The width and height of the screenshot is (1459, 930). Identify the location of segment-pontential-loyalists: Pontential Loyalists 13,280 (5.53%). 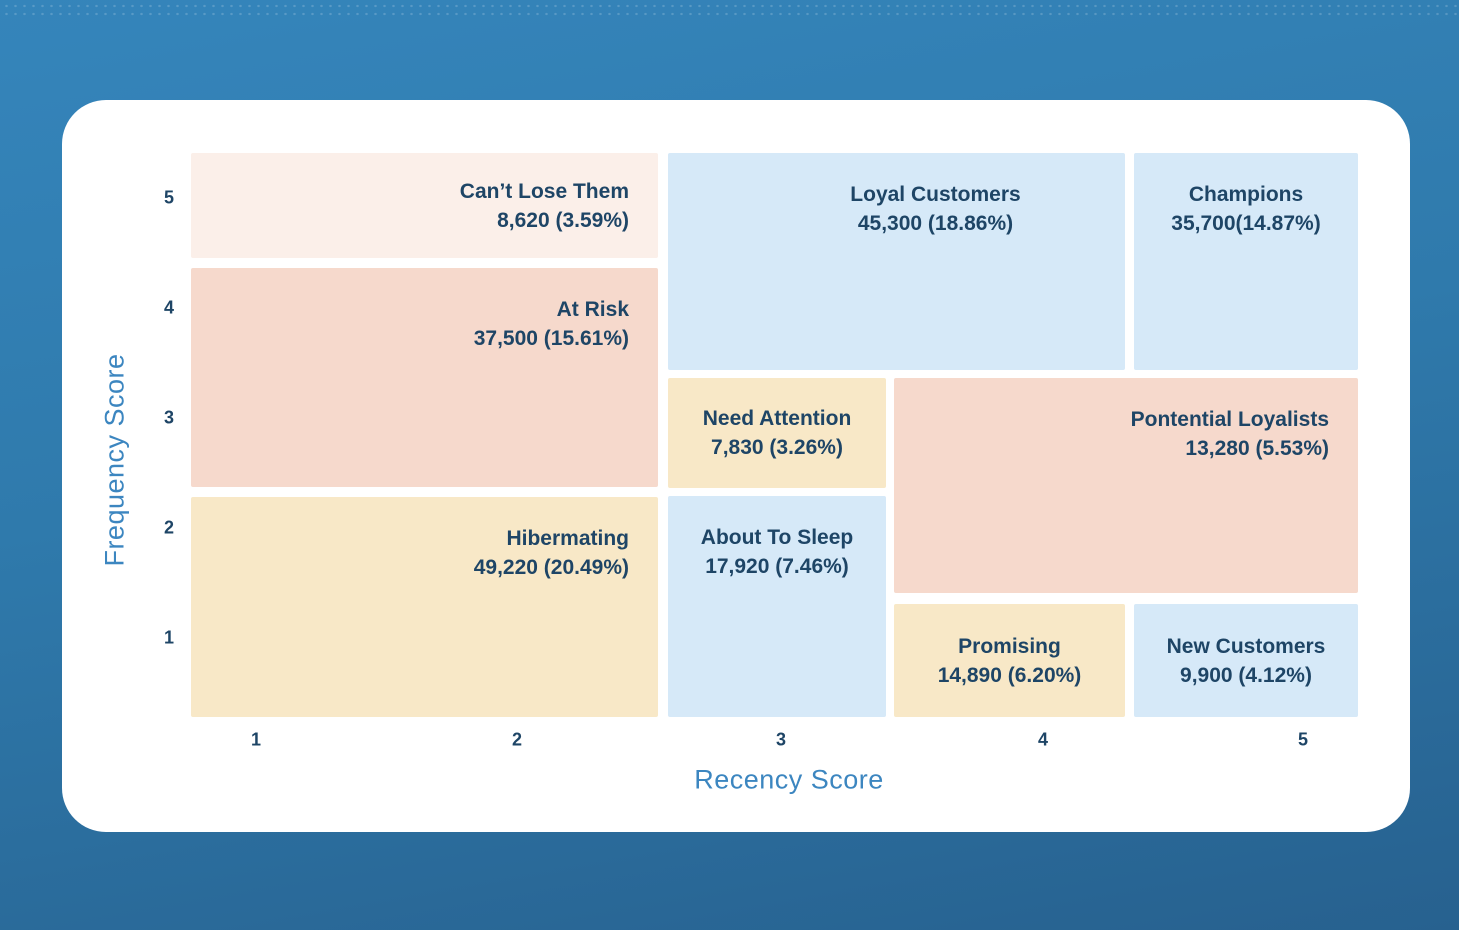
(1126, 485).